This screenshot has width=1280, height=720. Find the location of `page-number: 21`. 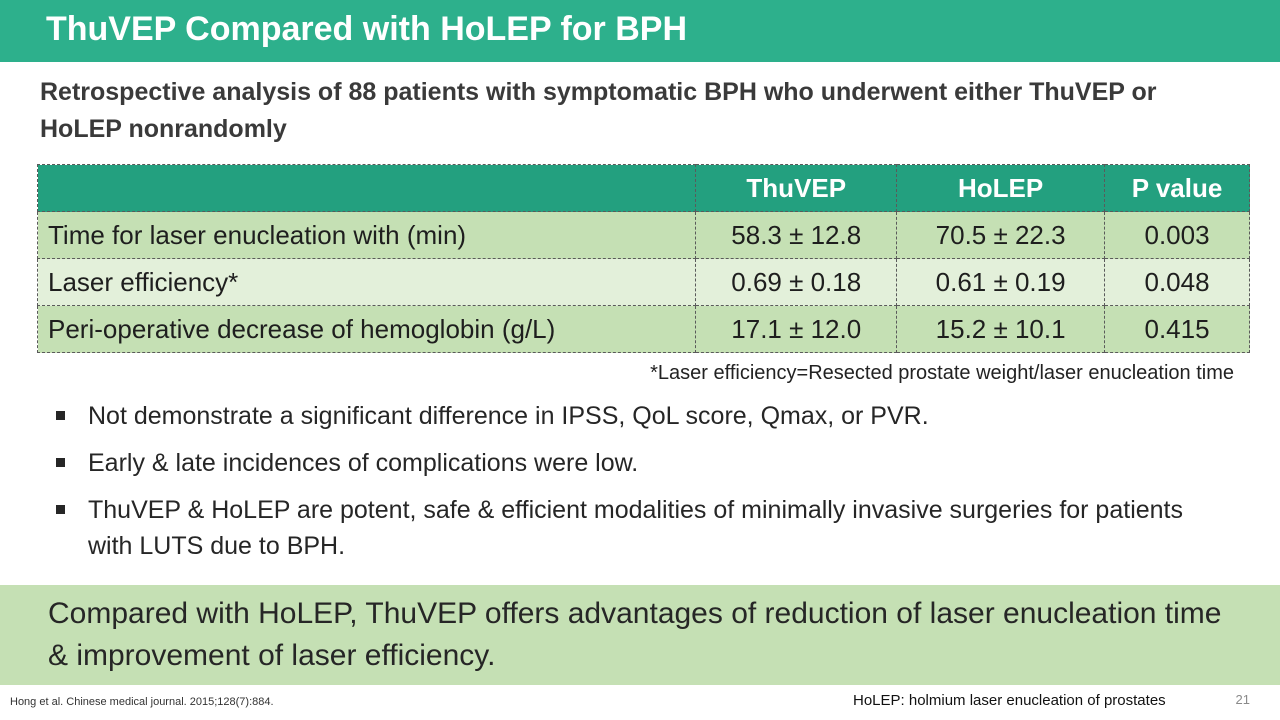

page-number: 21 is located at coordinates (1242, 699).